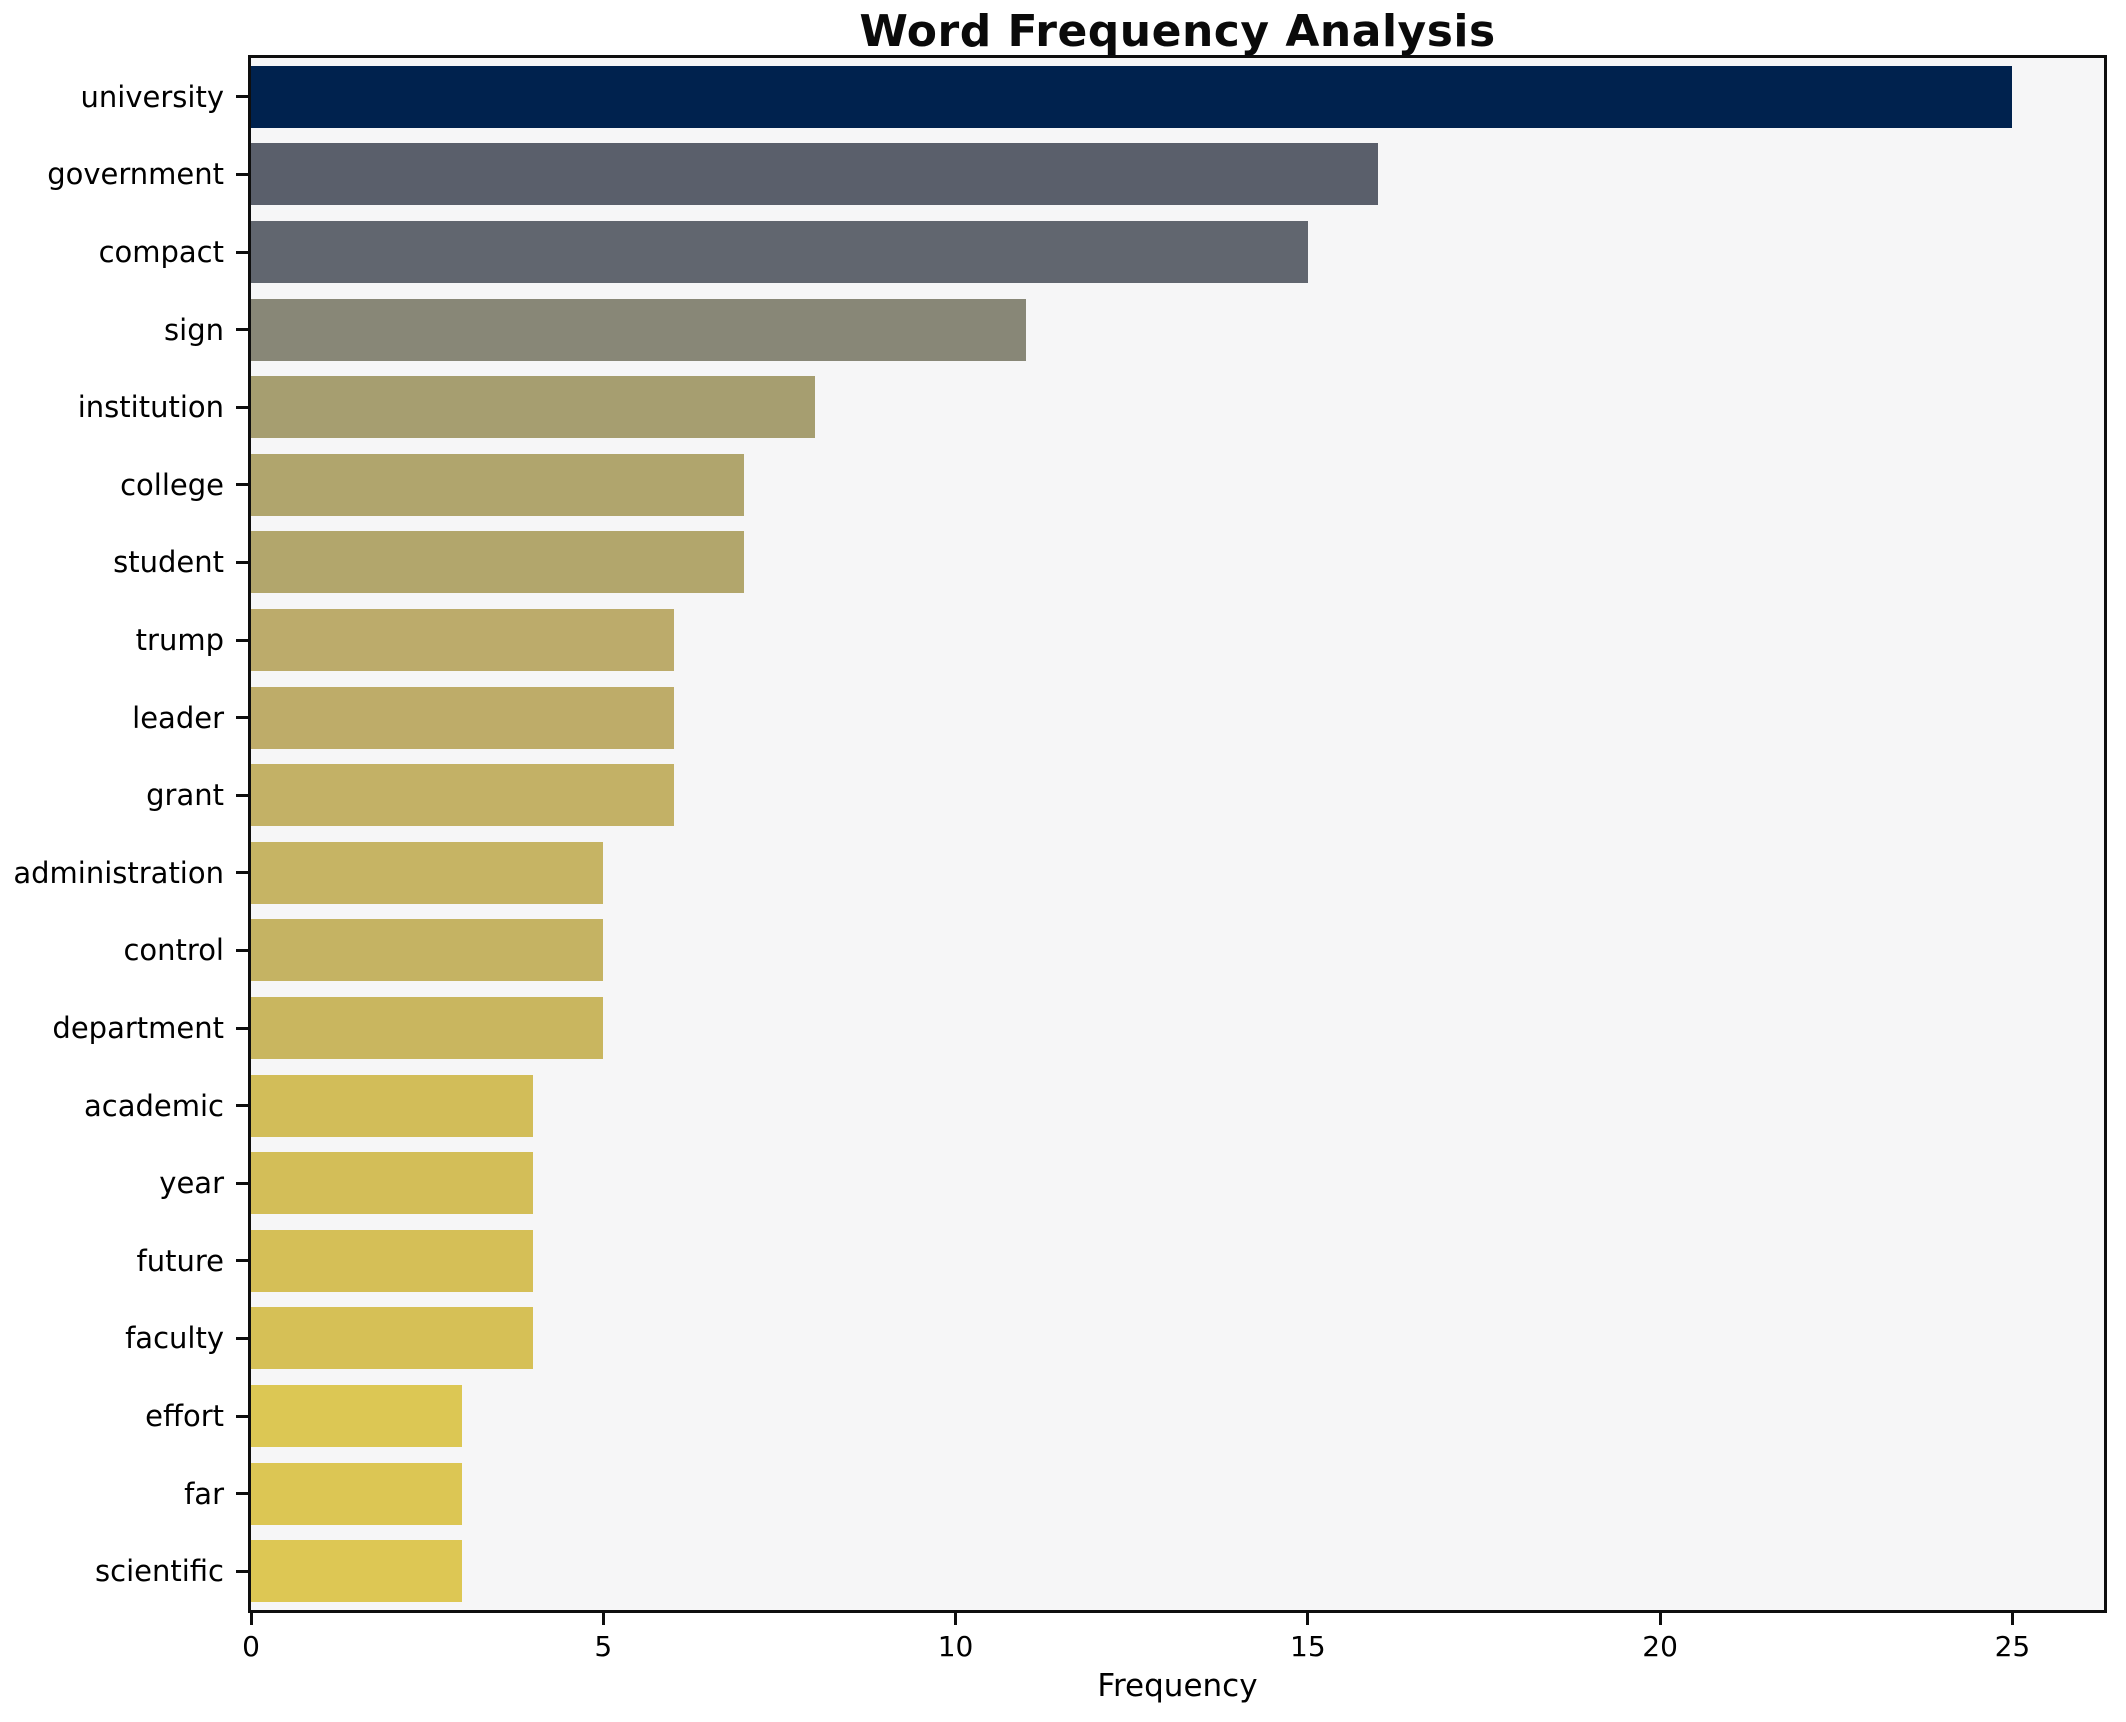 The height and width of the screenshot is (1722, 2126). What do you see at coordinates (392, 1183) in the screenshot?
I see `bar-year` at bounding box center [392, 1183].